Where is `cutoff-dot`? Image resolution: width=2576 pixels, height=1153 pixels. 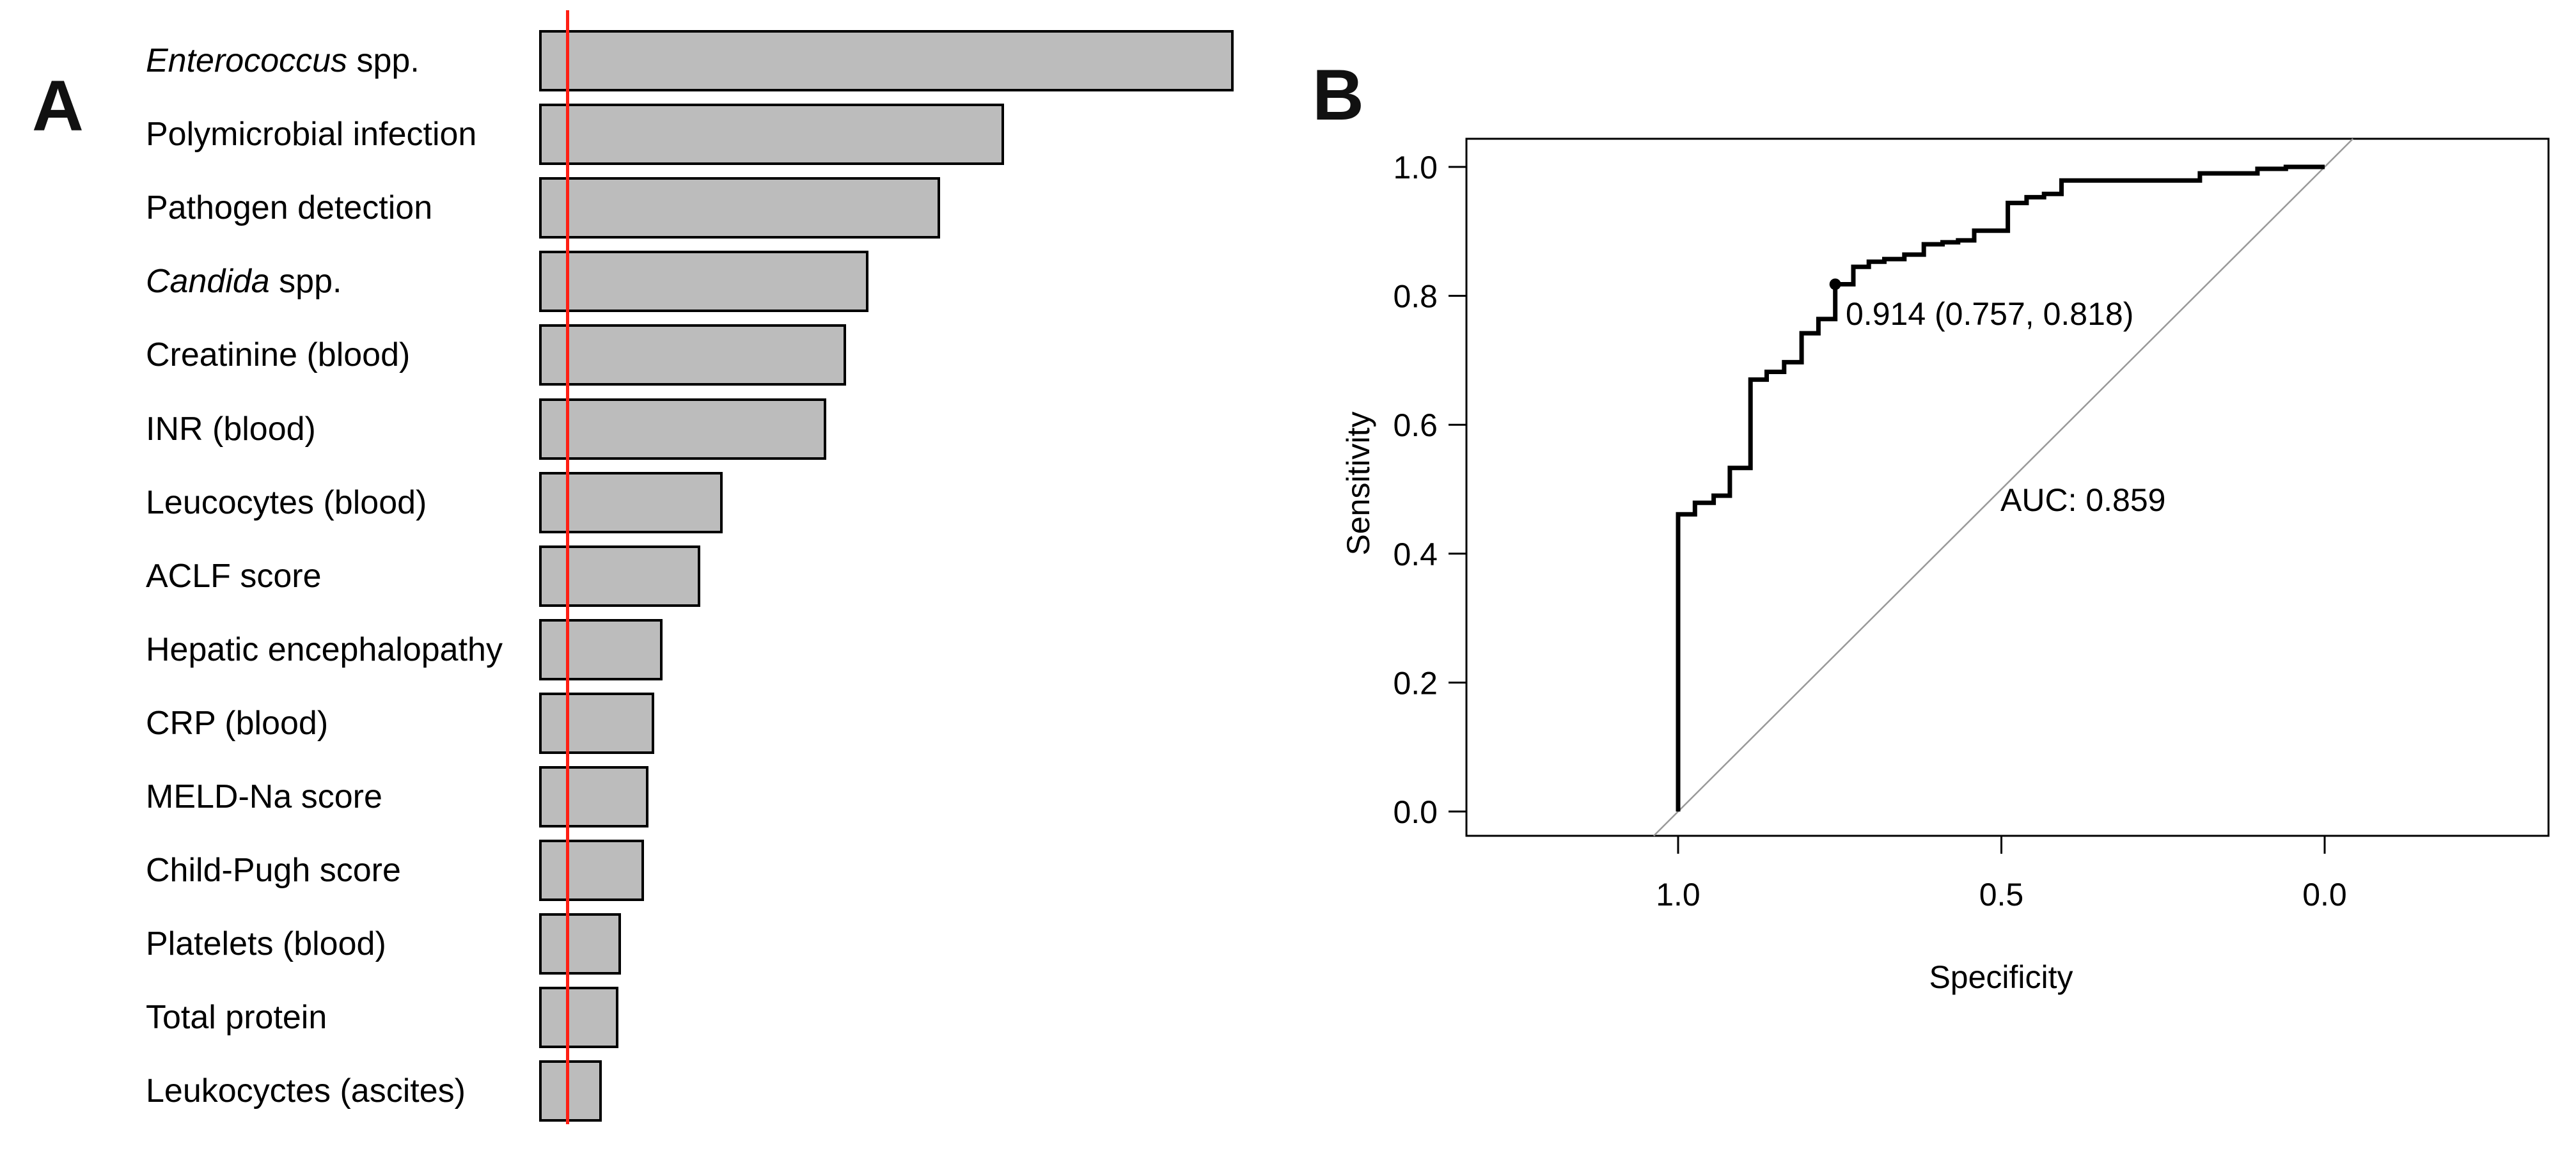 cutoff-dot is located at coordinates (1835, 284).